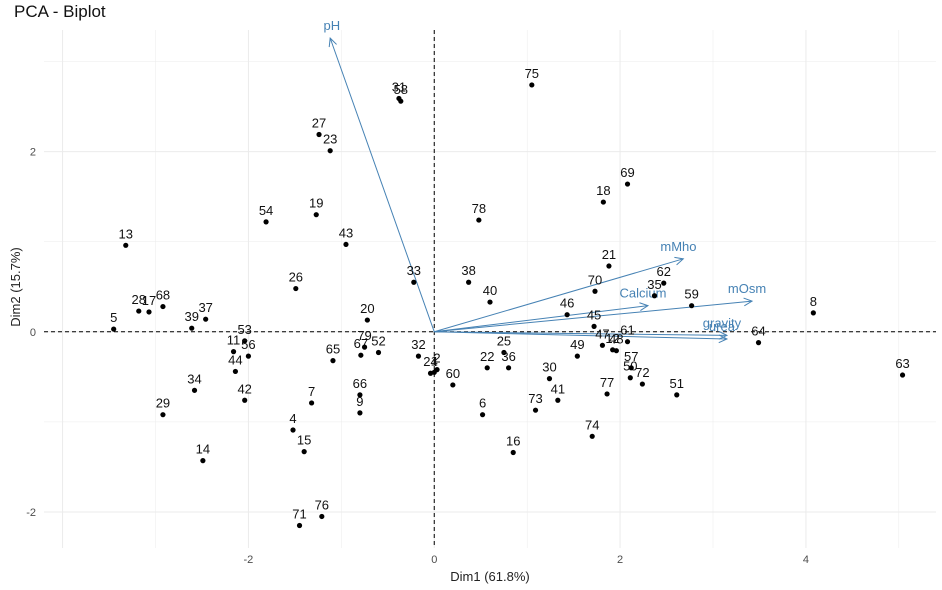  What do you see at coordinates (234, 340) in the screenshot?
I see `point-label-11: 11` at bounding box center [234, 340].